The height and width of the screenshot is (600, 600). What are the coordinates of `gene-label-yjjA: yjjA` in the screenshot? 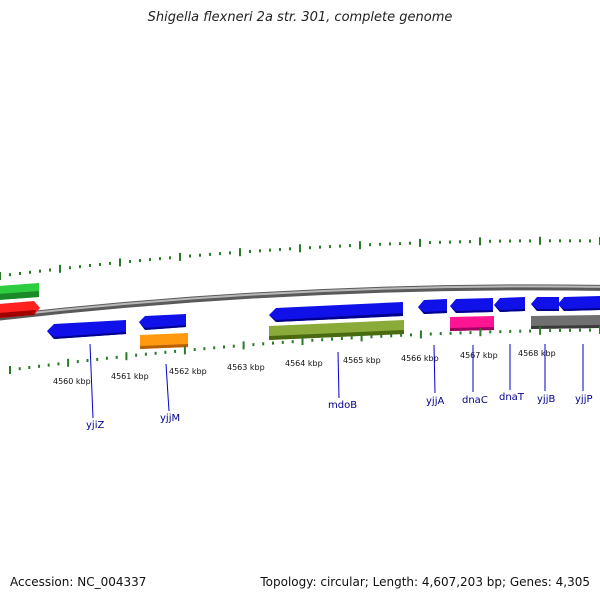 It's located at (435, 401).